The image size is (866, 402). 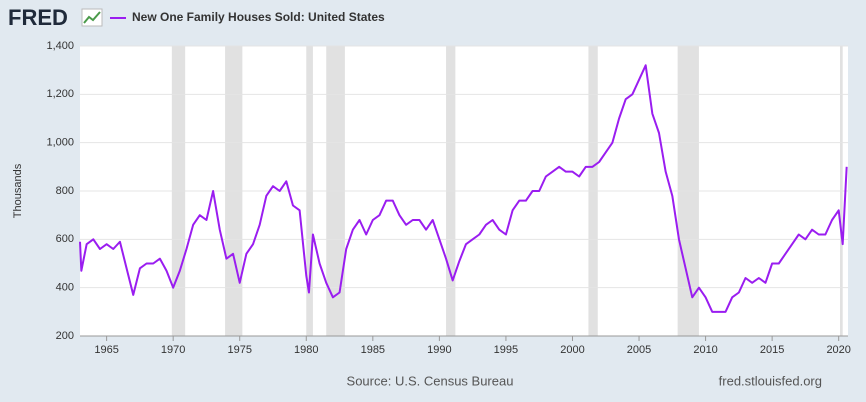 What do you see at coordinates (705, 350) in the screenshot?
I see `x-tick-label: 2010` at bounding box center [705, 350].